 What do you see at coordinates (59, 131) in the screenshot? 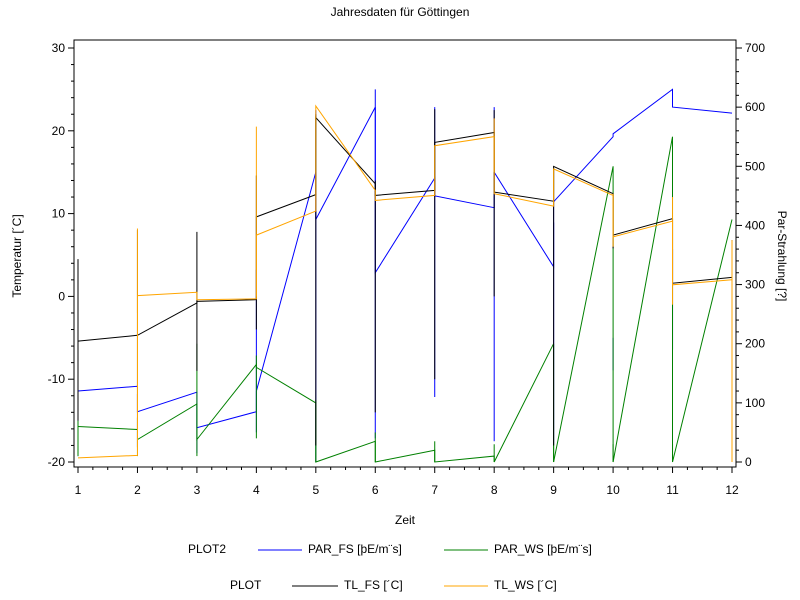
I see `y-left-tick-label: 20` at bounding box center [59, 131].